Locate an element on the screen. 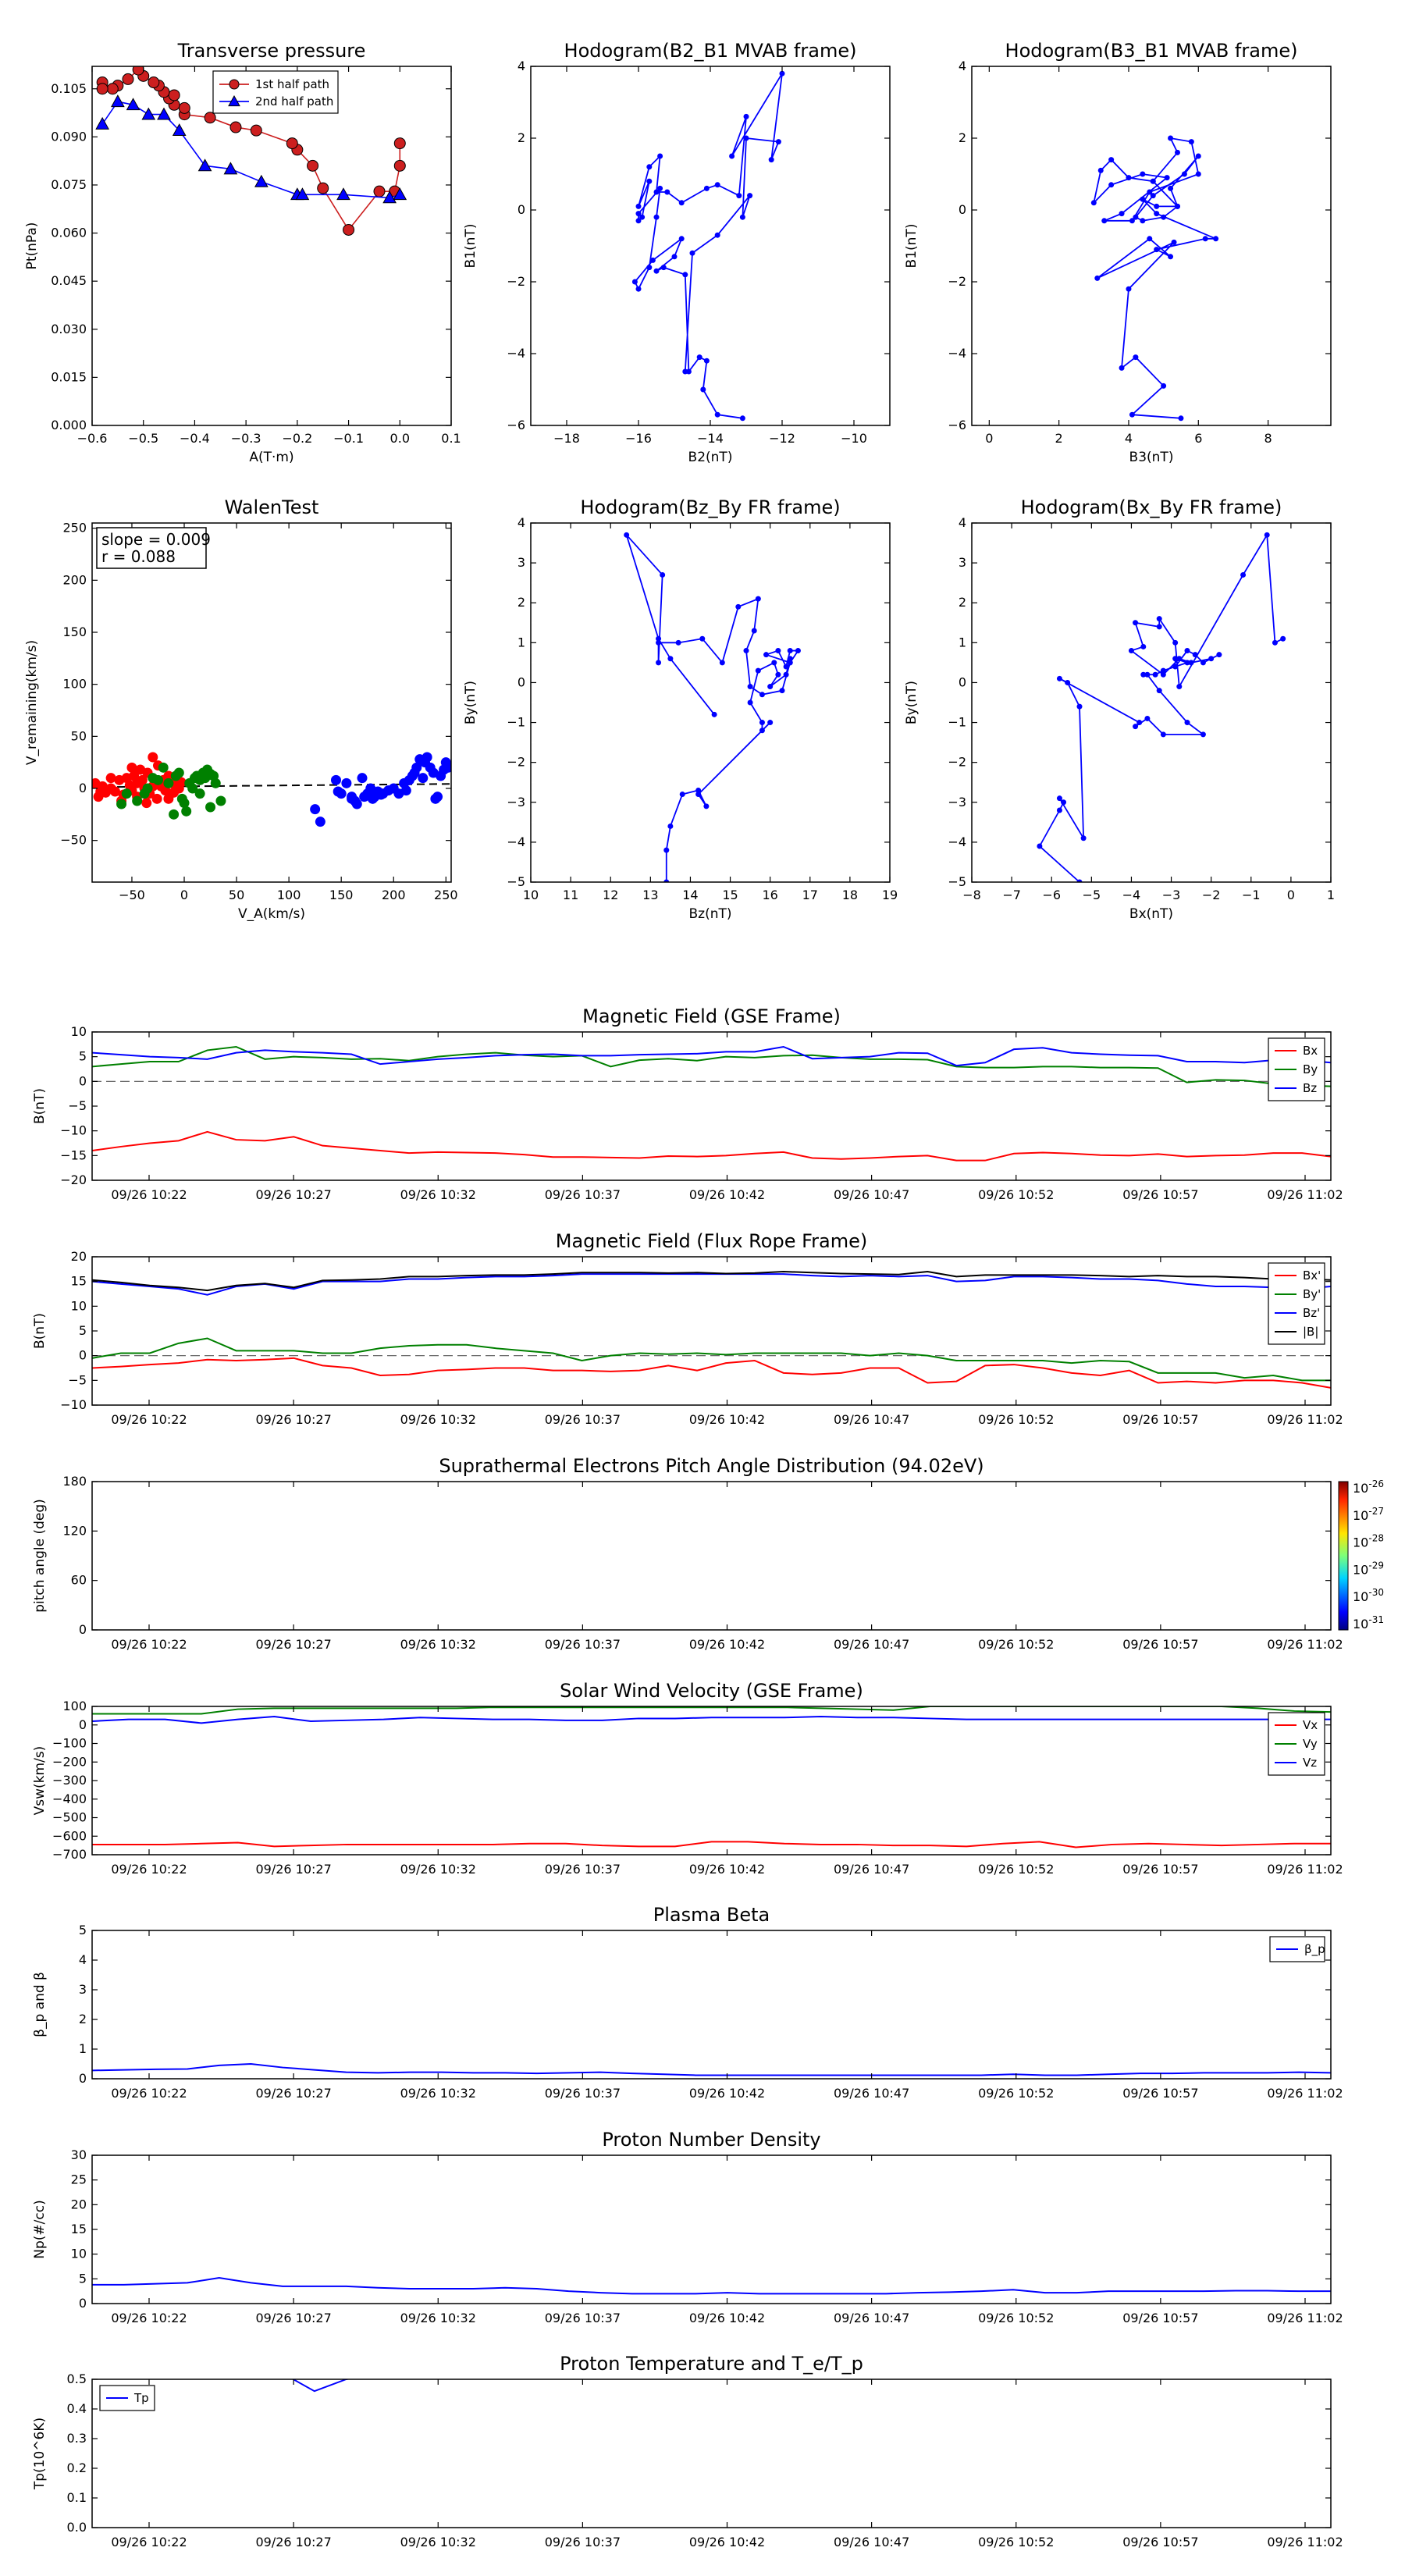 This screenshot has height=2576, width=1405. chart-title: WalenTest is located at coordinates (272, 507).